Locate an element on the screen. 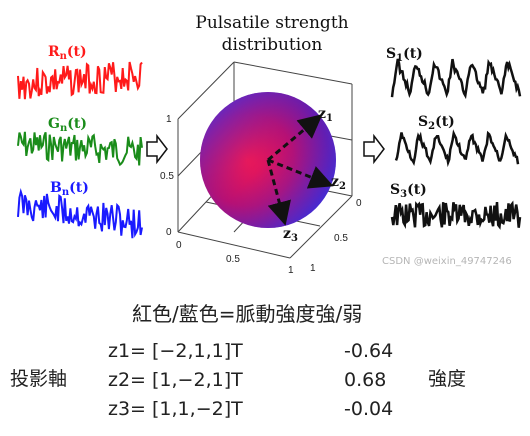 This screenshot has width=530, height=436. color-legend-caption: 紅色/藍色=脈動強度強/弱 is located at coordinates (247, 314).